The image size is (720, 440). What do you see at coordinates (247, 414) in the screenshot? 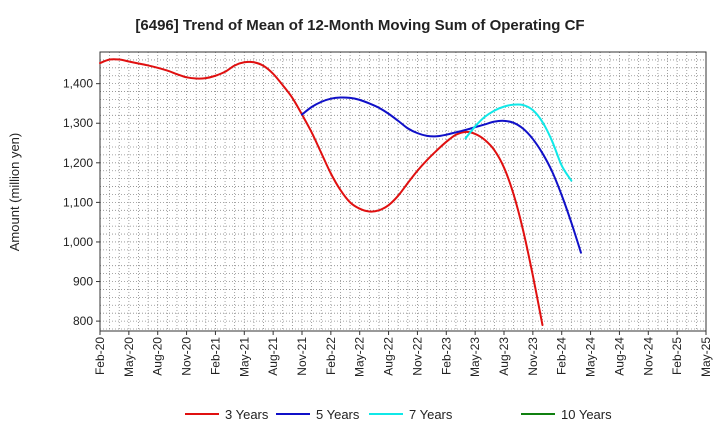
I see `legend-label-3-years: 3 Years` at bounding box center [247, 414].